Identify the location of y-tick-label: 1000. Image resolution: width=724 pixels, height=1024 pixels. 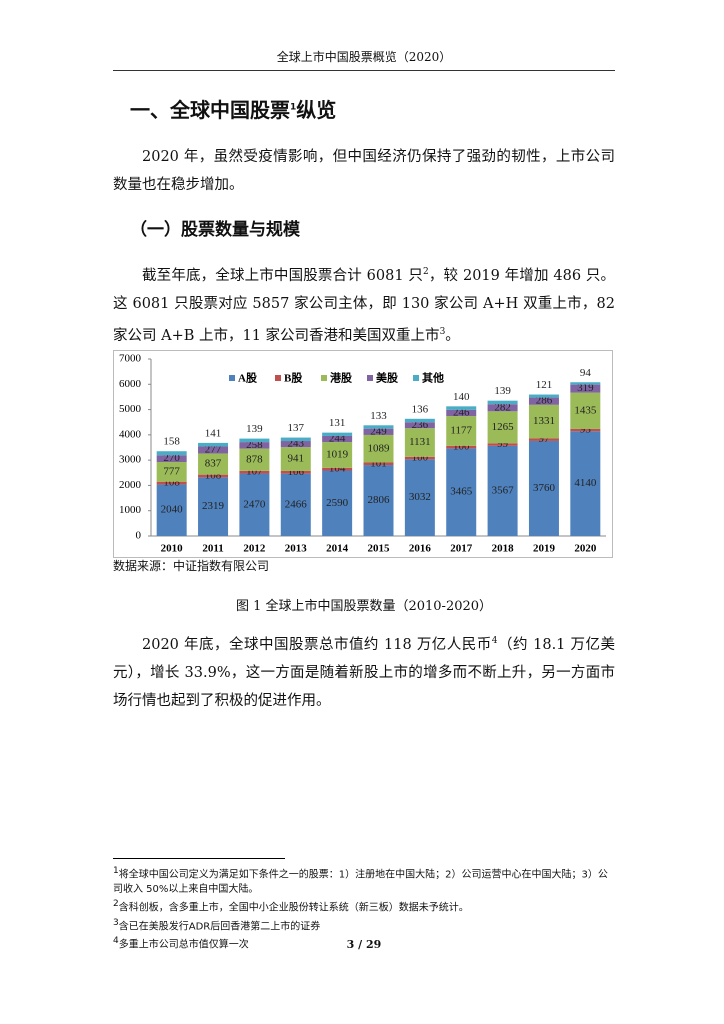
(130, 510).